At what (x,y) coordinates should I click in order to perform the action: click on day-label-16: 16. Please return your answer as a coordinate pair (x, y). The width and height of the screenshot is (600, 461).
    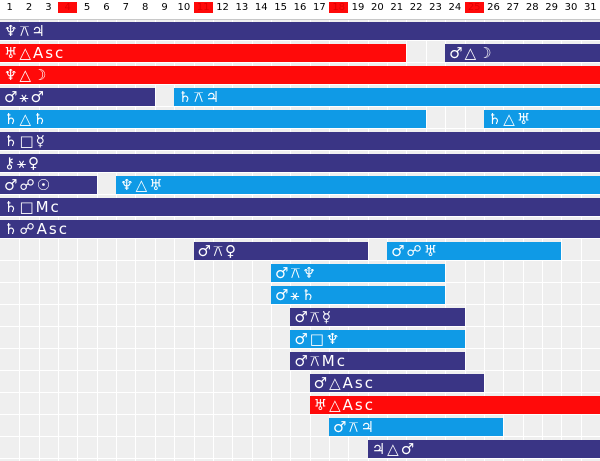
    Looking at the image, I should click on (300, 7).